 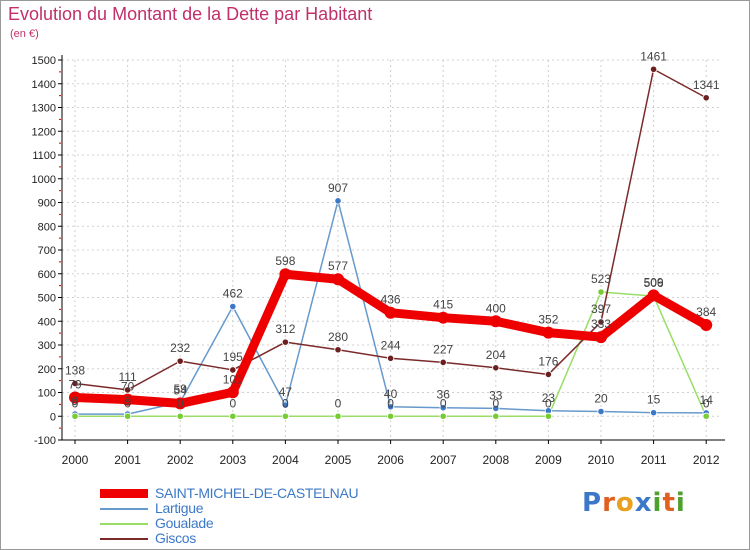 I want to click on data-label: 280, so click(x=338, y=337).